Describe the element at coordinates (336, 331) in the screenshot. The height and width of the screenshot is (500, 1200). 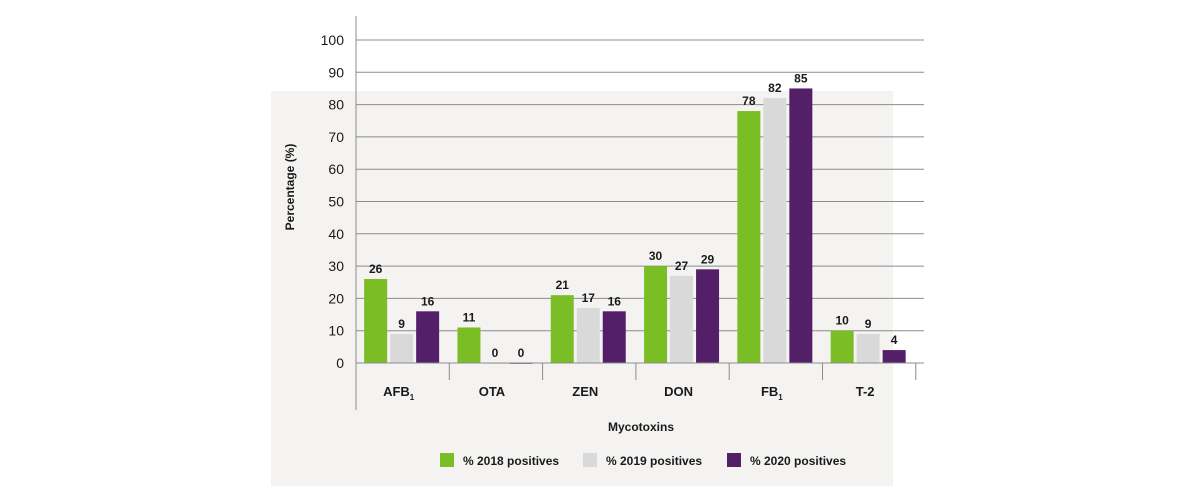
I see `y-tick-label: 10` at that location.